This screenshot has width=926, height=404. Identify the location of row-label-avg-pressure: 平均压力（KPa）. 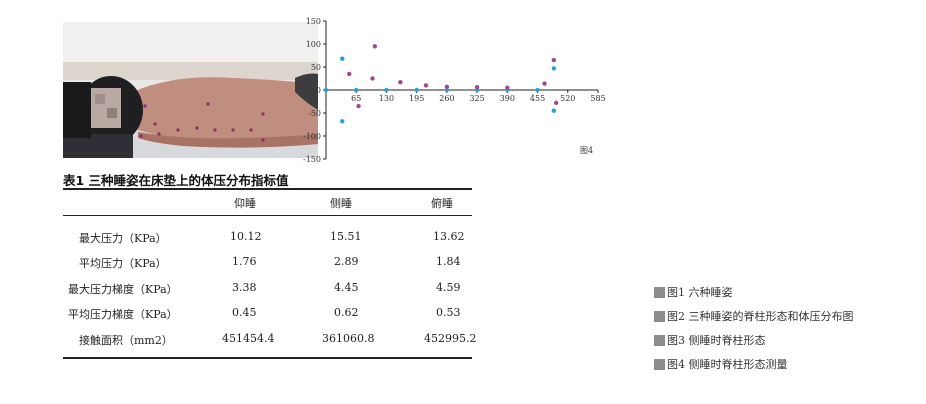
(123, 263).